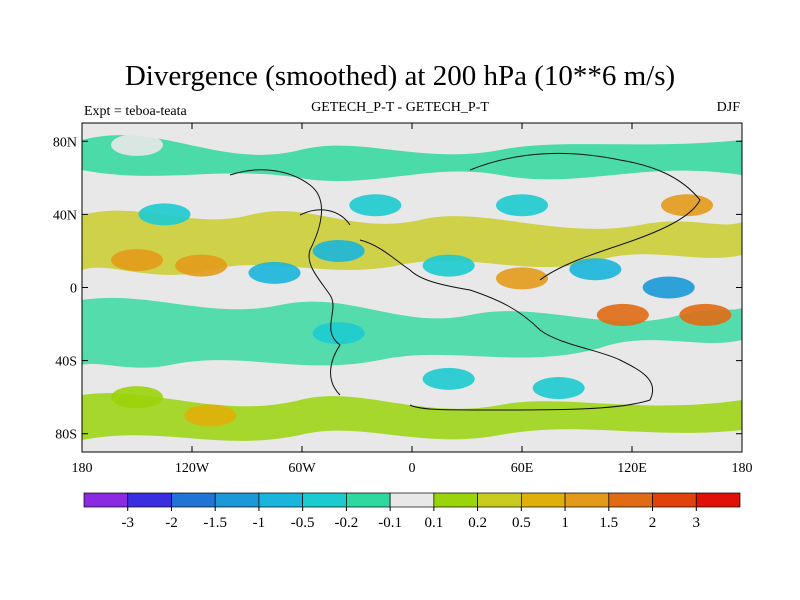  I want to click on x-tick-label: 0, so click(412, 468).